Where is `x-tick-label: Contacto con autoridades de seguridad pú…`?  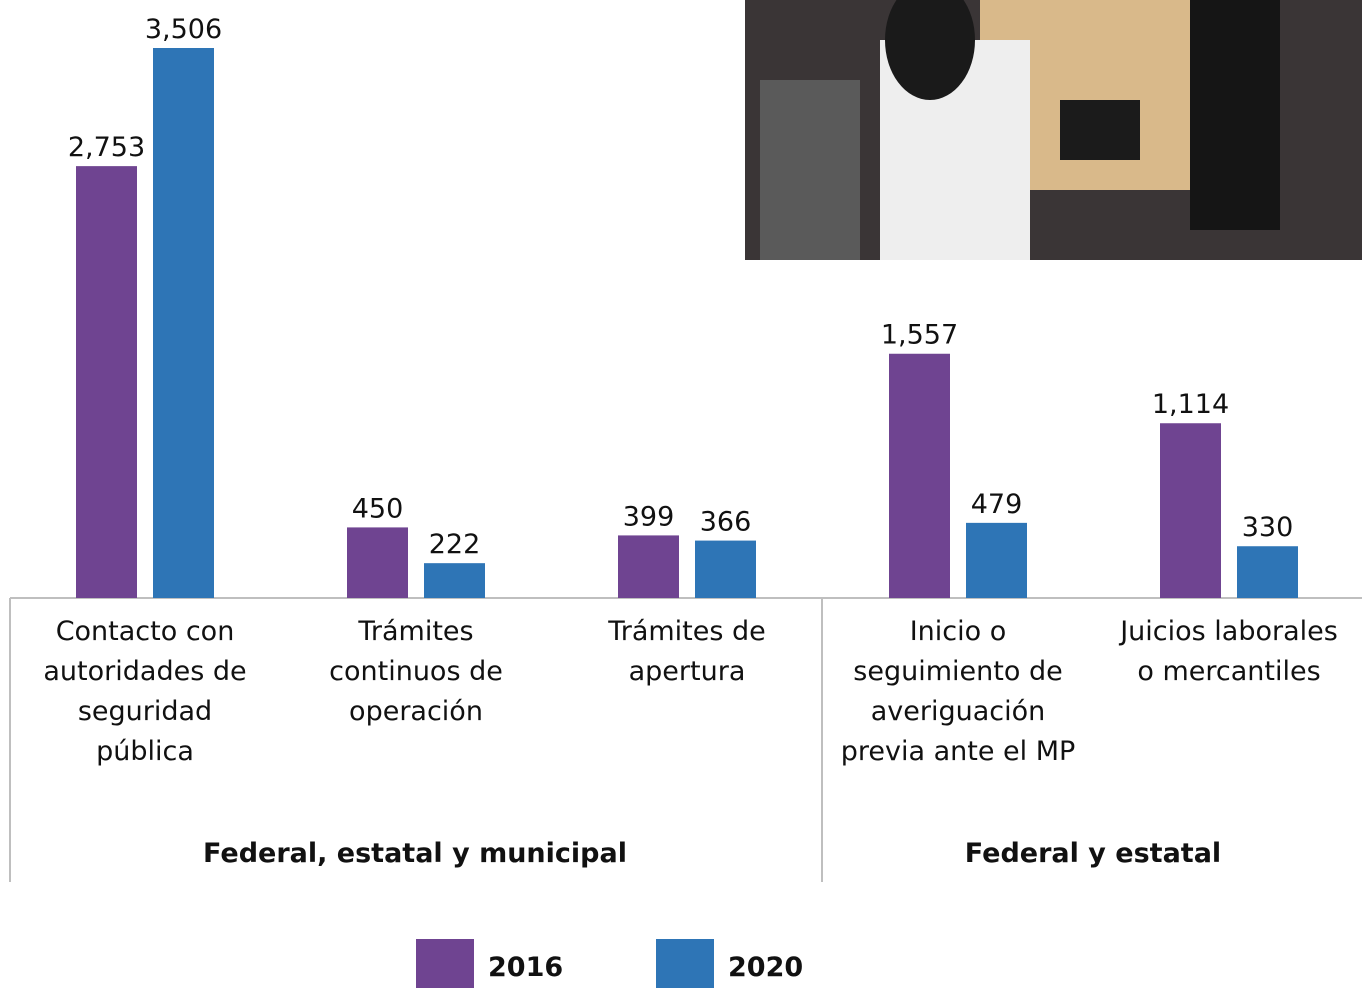 x-tick-label: Contacto con autoridades de seguridad pú… is located at coordinates (145, 691).